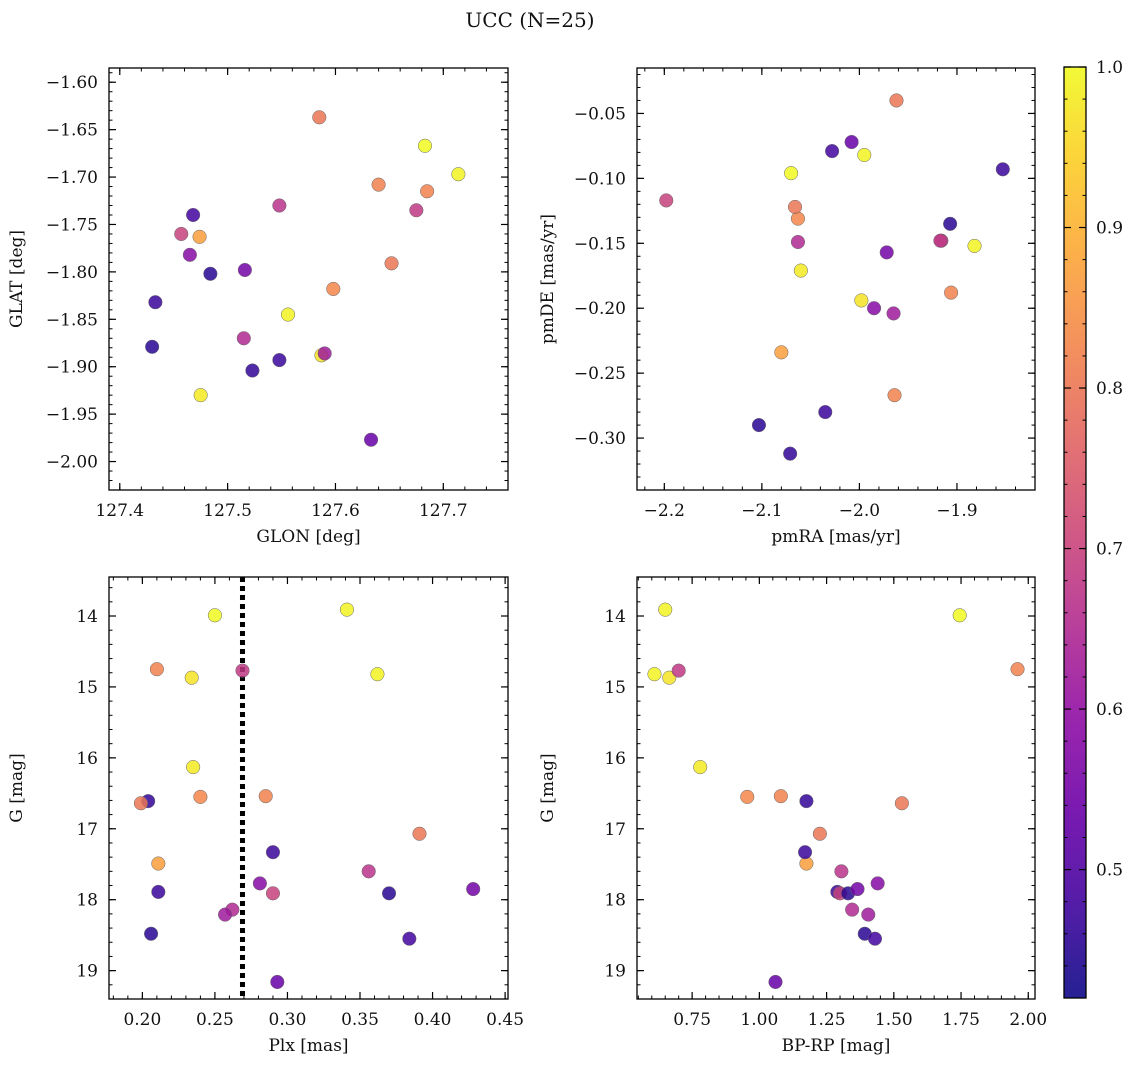  I want to click on figure-title: UCC (N=25), so click(529, 20).